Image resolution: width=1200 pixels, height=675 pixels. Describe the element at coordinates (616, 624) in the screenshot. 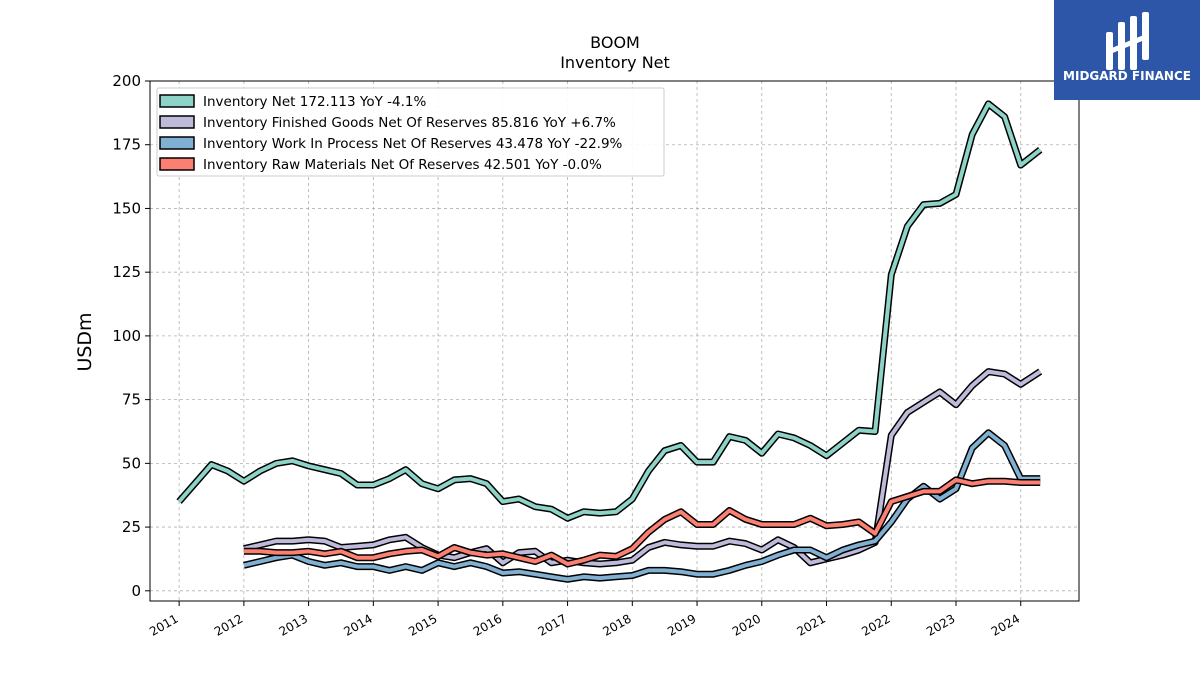

I see `x-tick-label: 2018` at that location.